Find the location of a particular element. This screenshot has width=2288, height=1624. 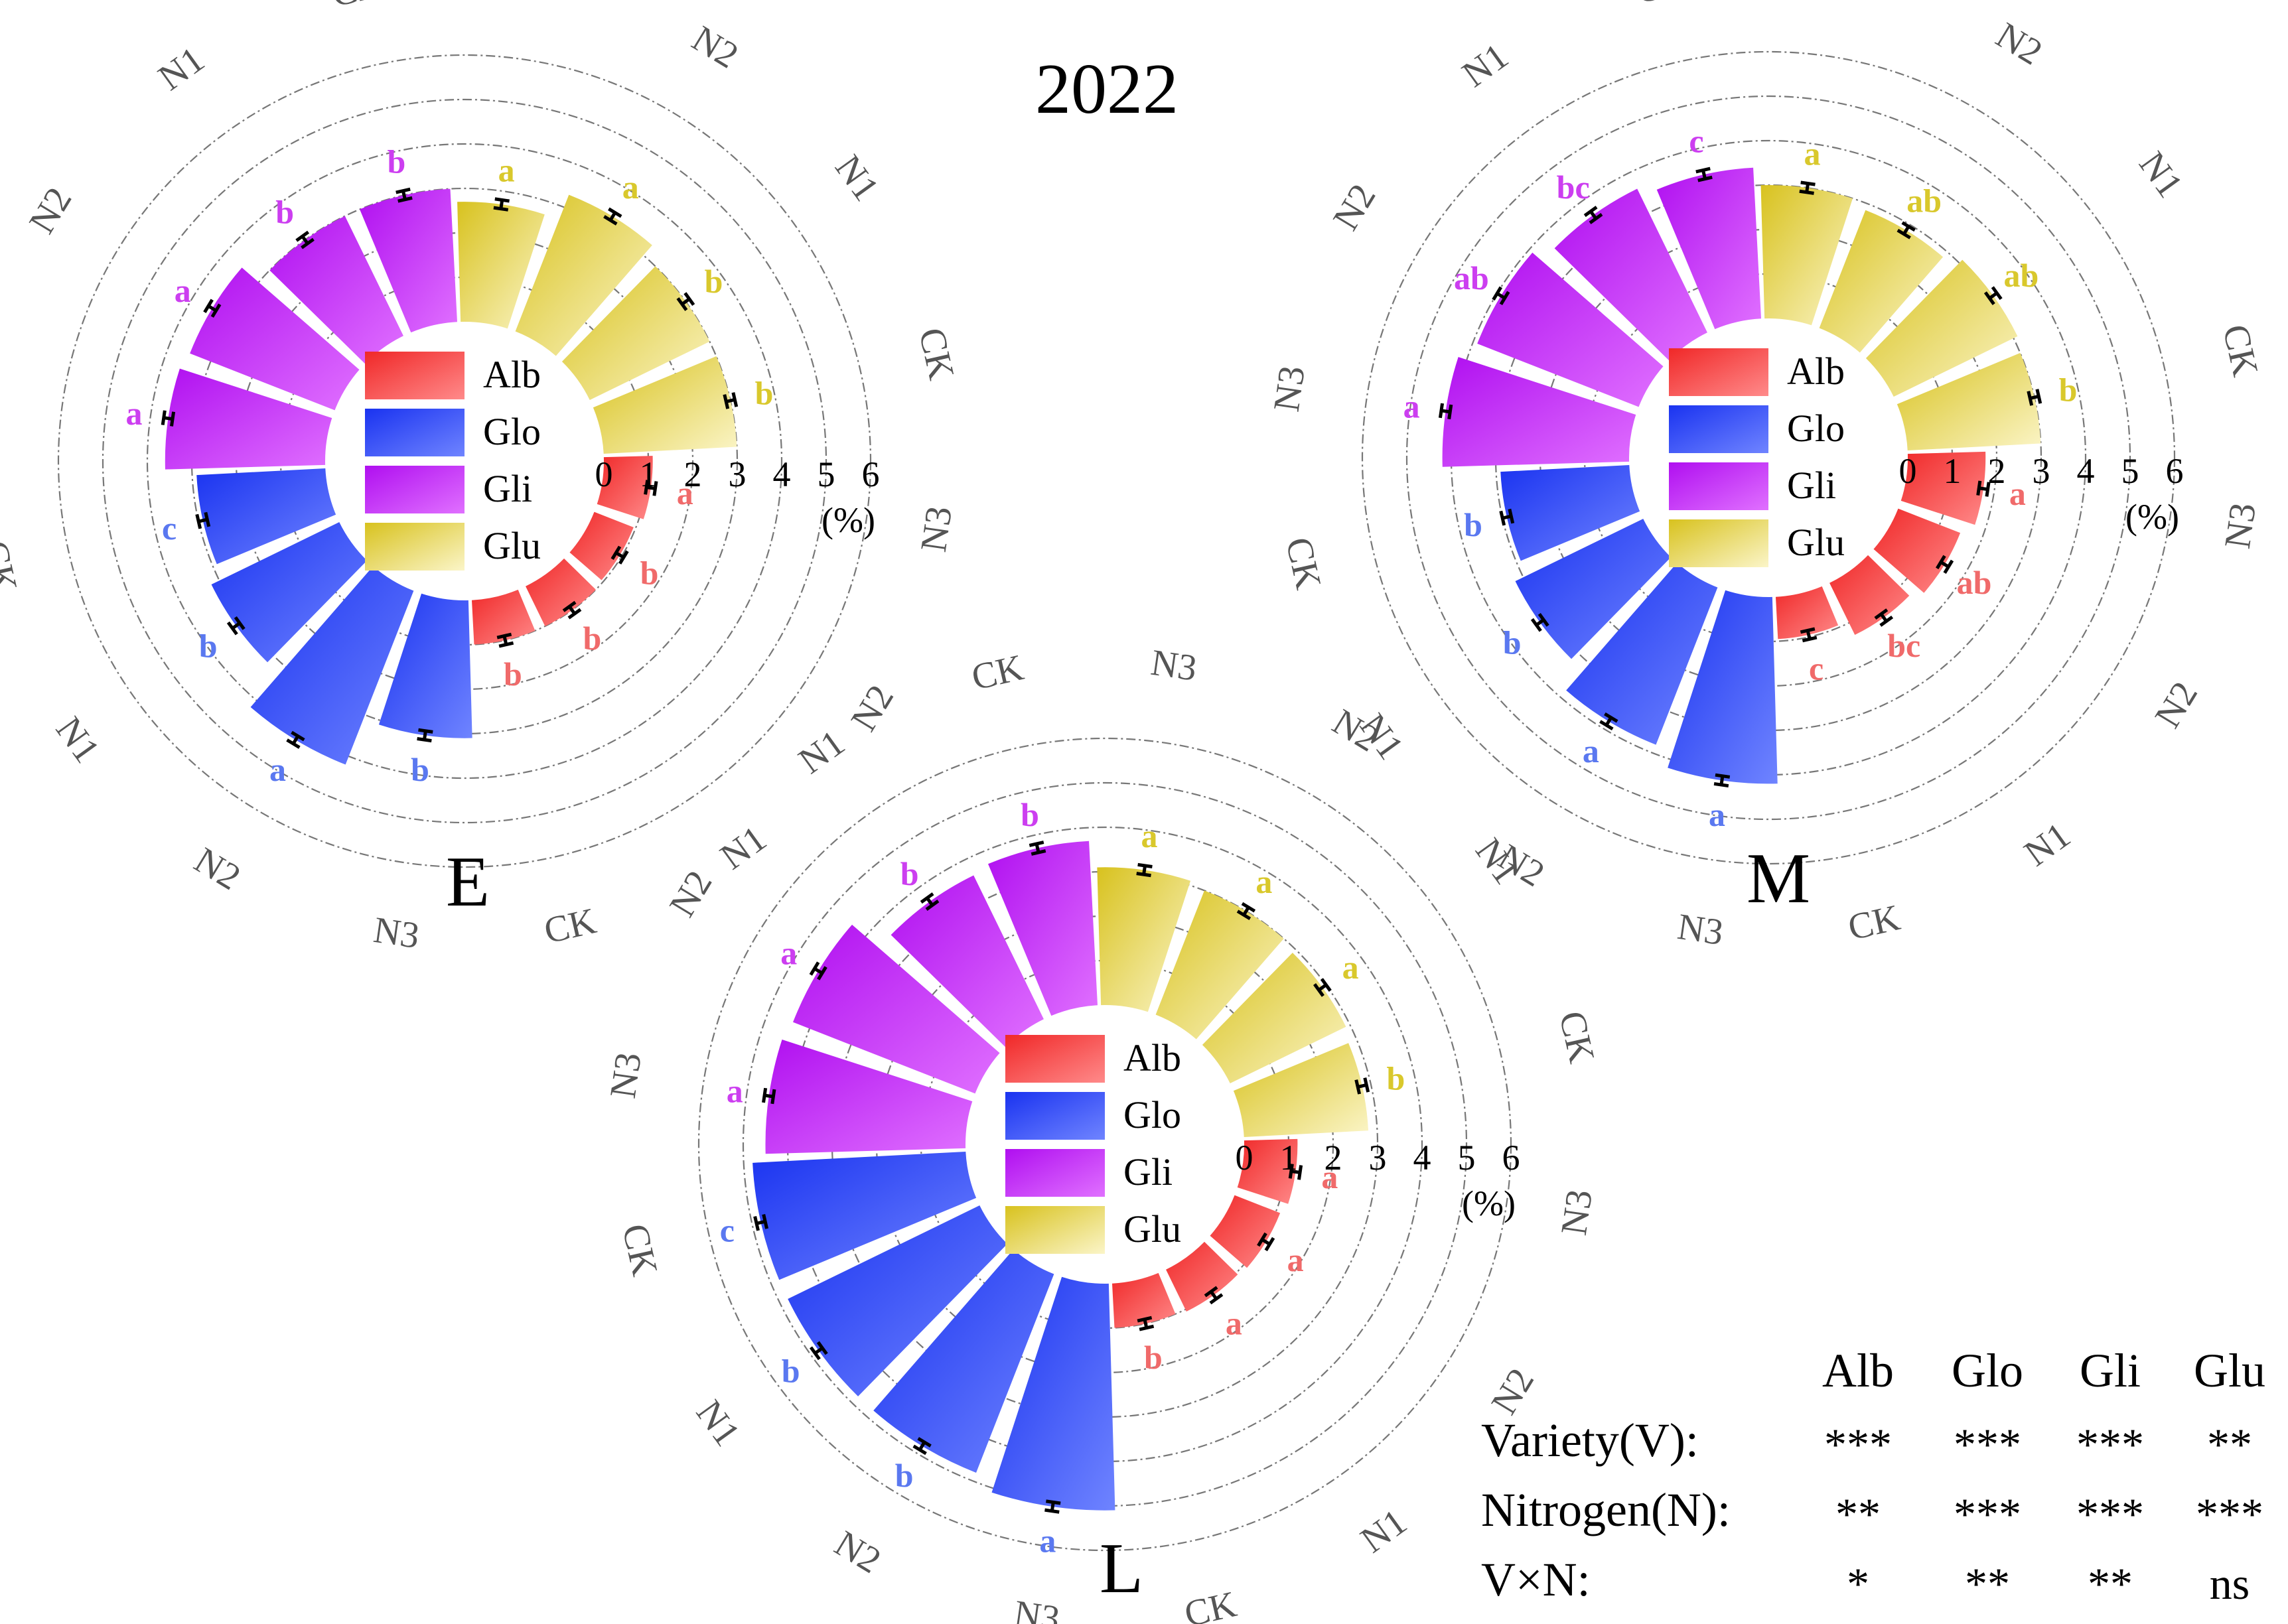

sig-letter-alb-n1: b is located at coordinates (592, 638).